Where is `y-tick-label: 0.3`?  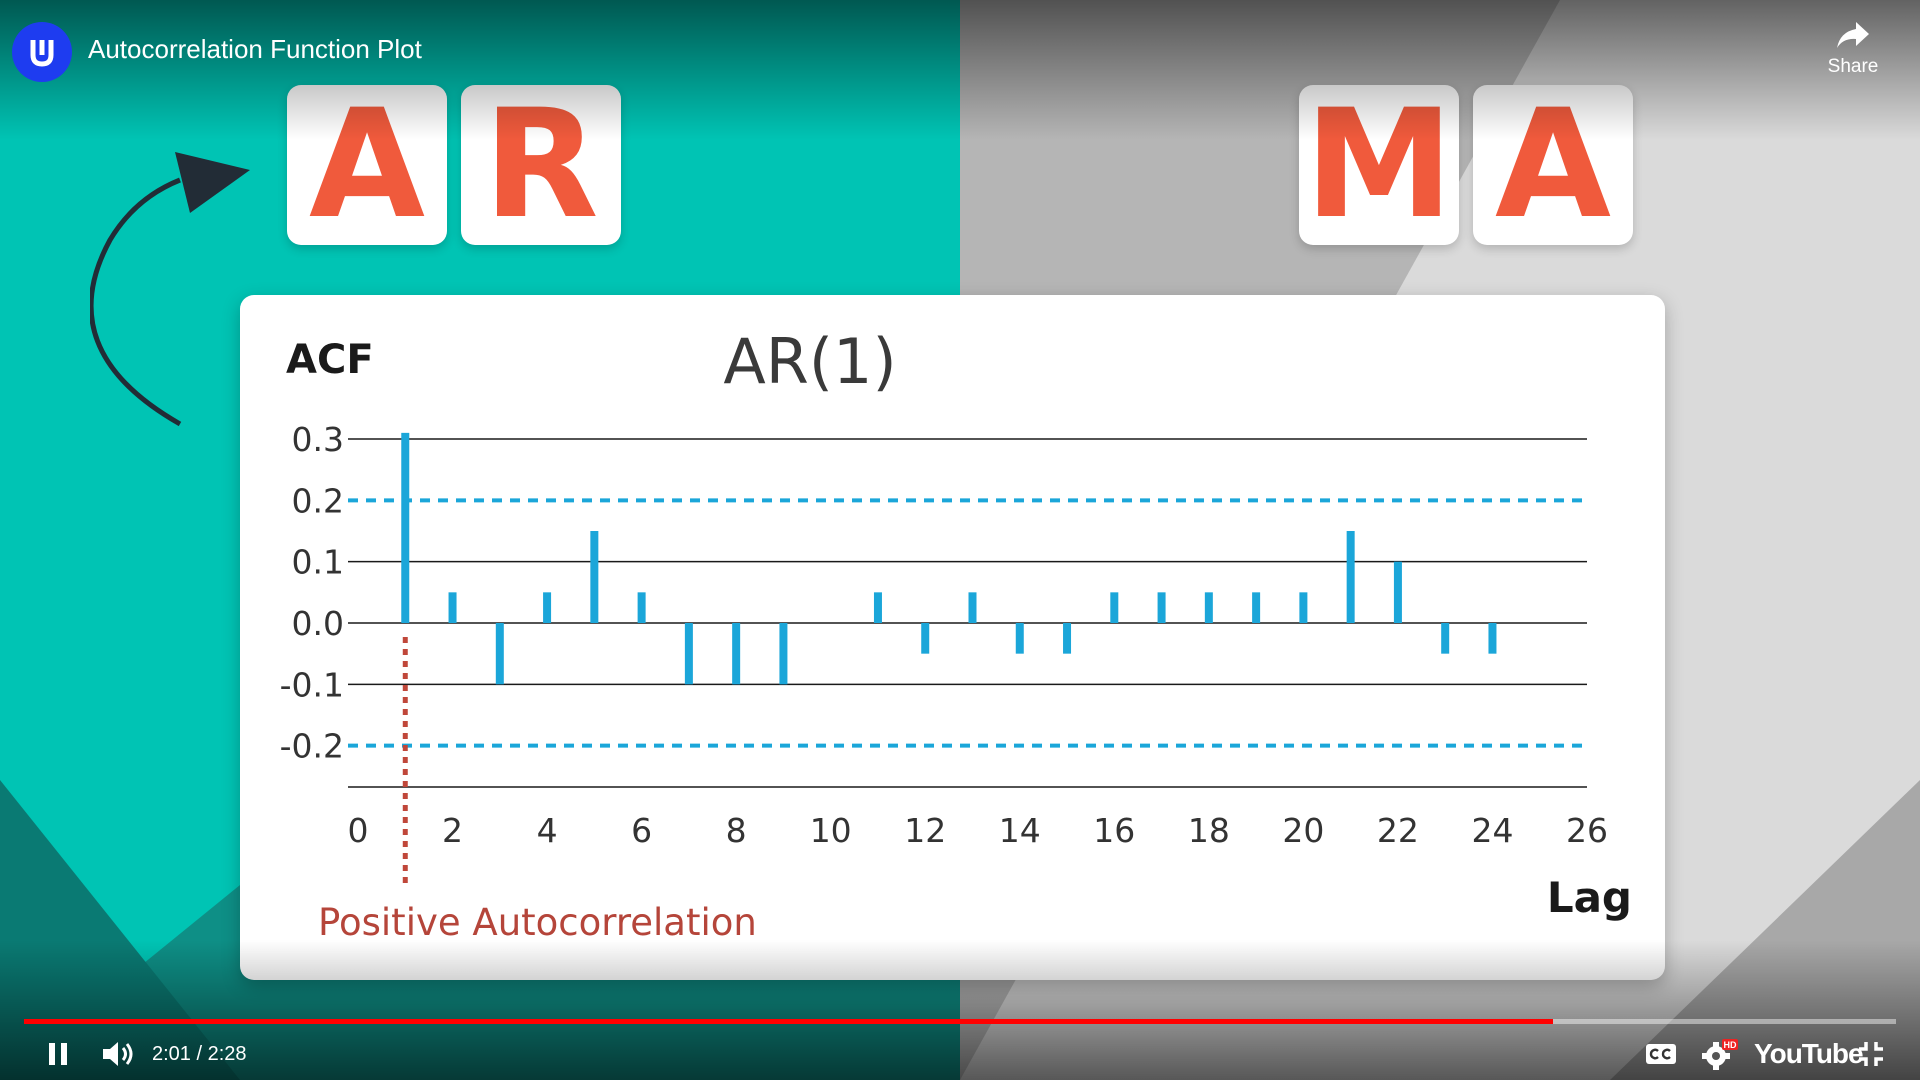
y-tick-label: 0.3 is located at coordinates (318, 439).